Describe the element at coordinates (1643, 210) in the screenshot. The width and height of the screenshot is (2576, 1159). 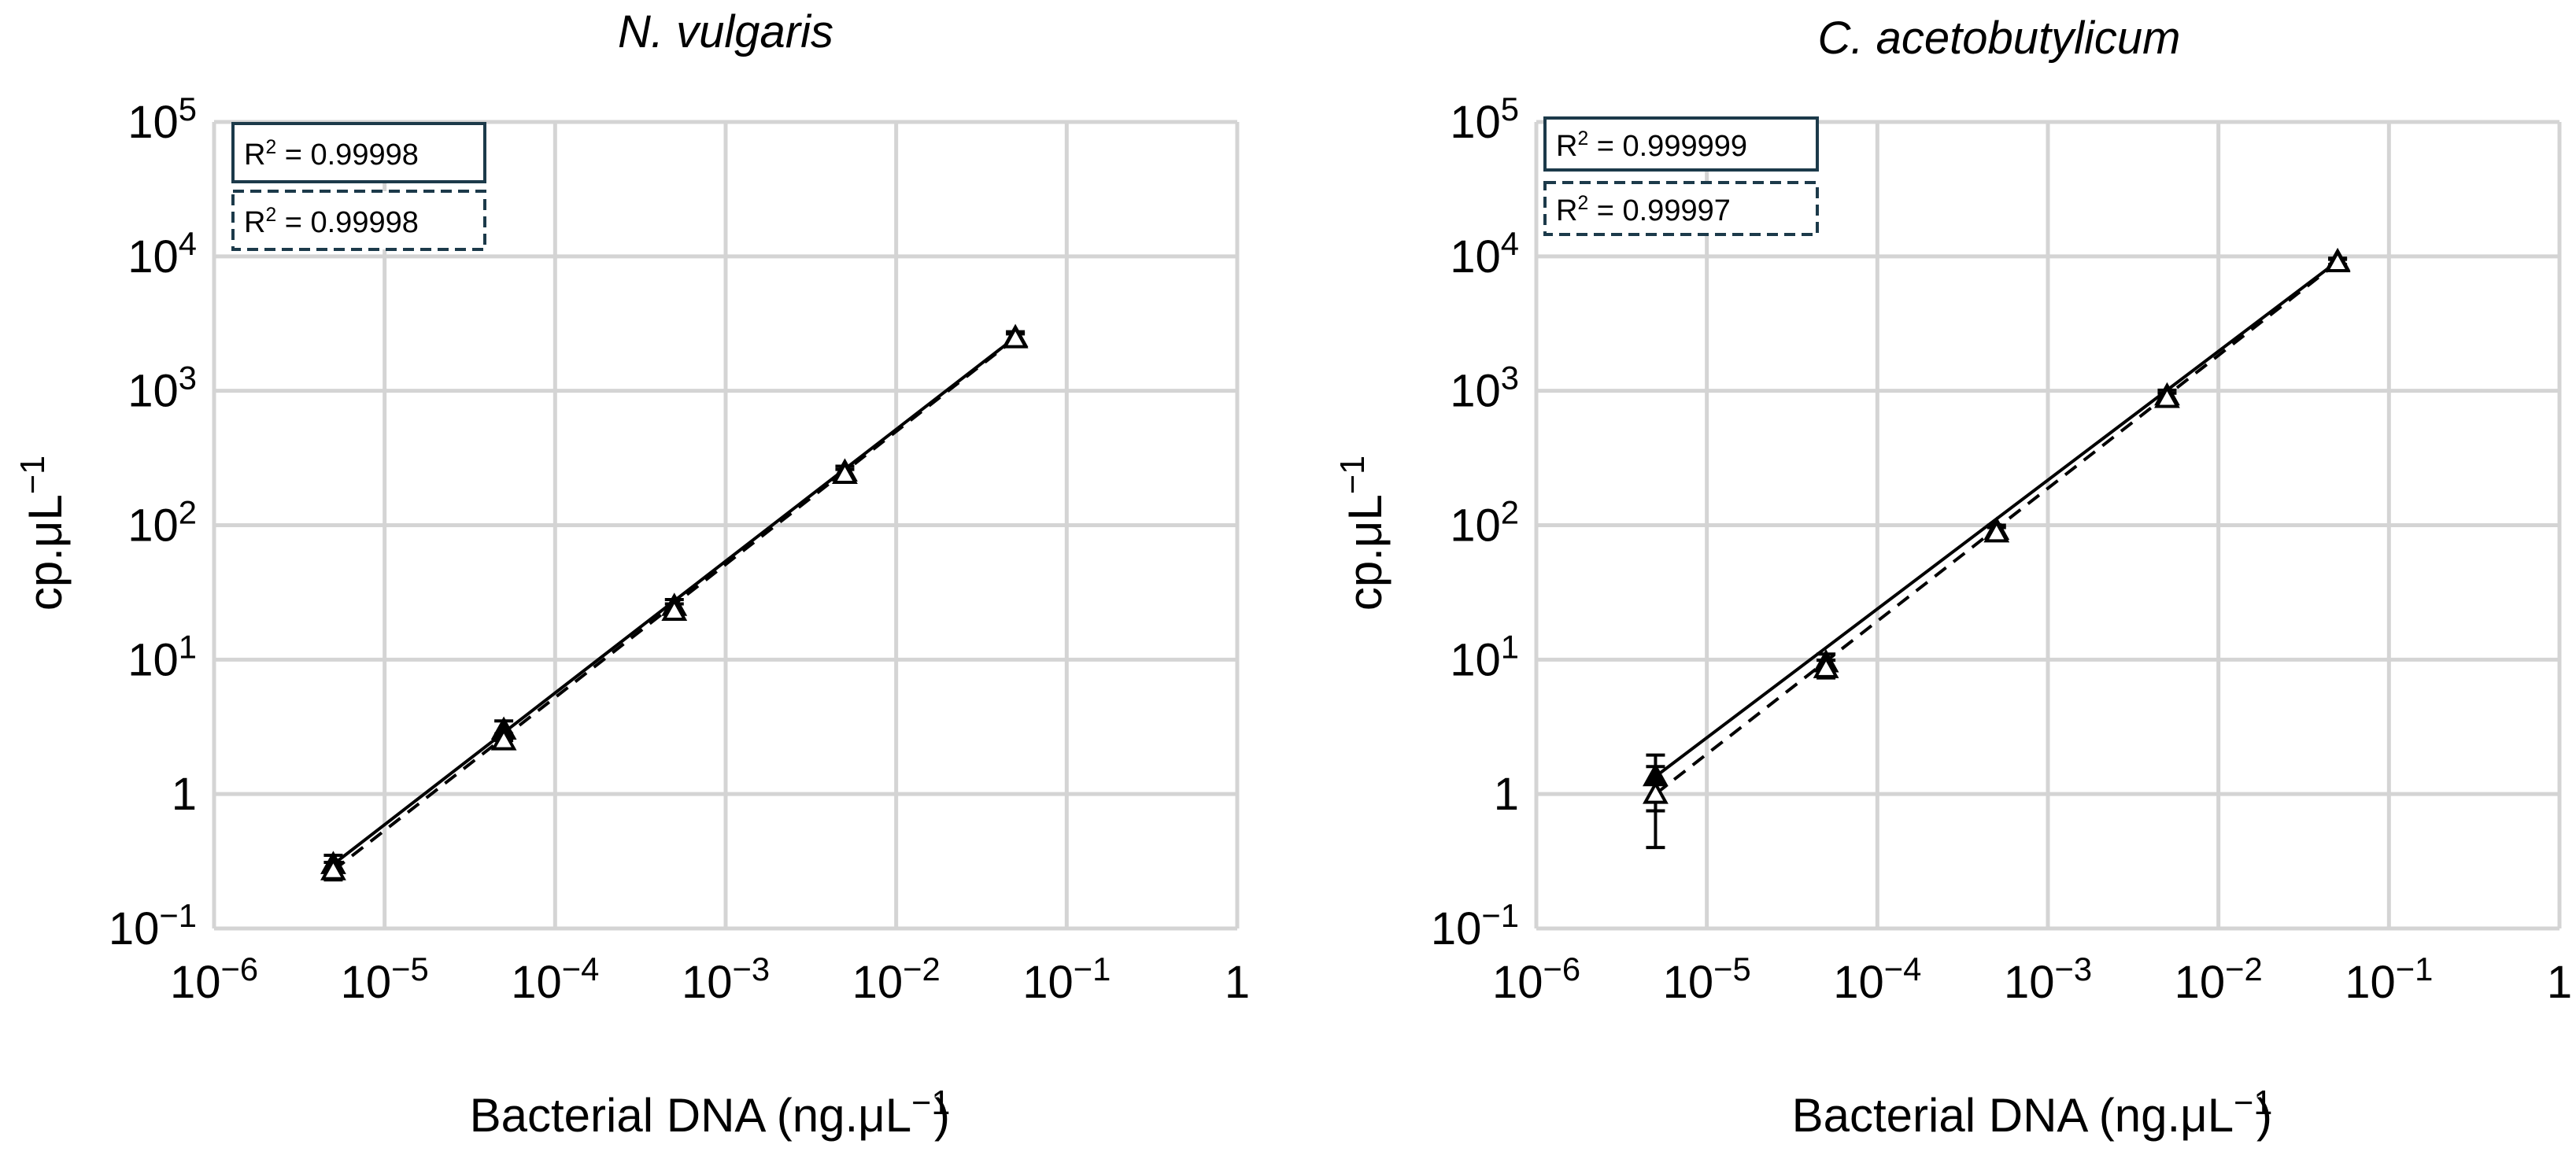
I see `r2-text: R2 = 0.99997` at that location.